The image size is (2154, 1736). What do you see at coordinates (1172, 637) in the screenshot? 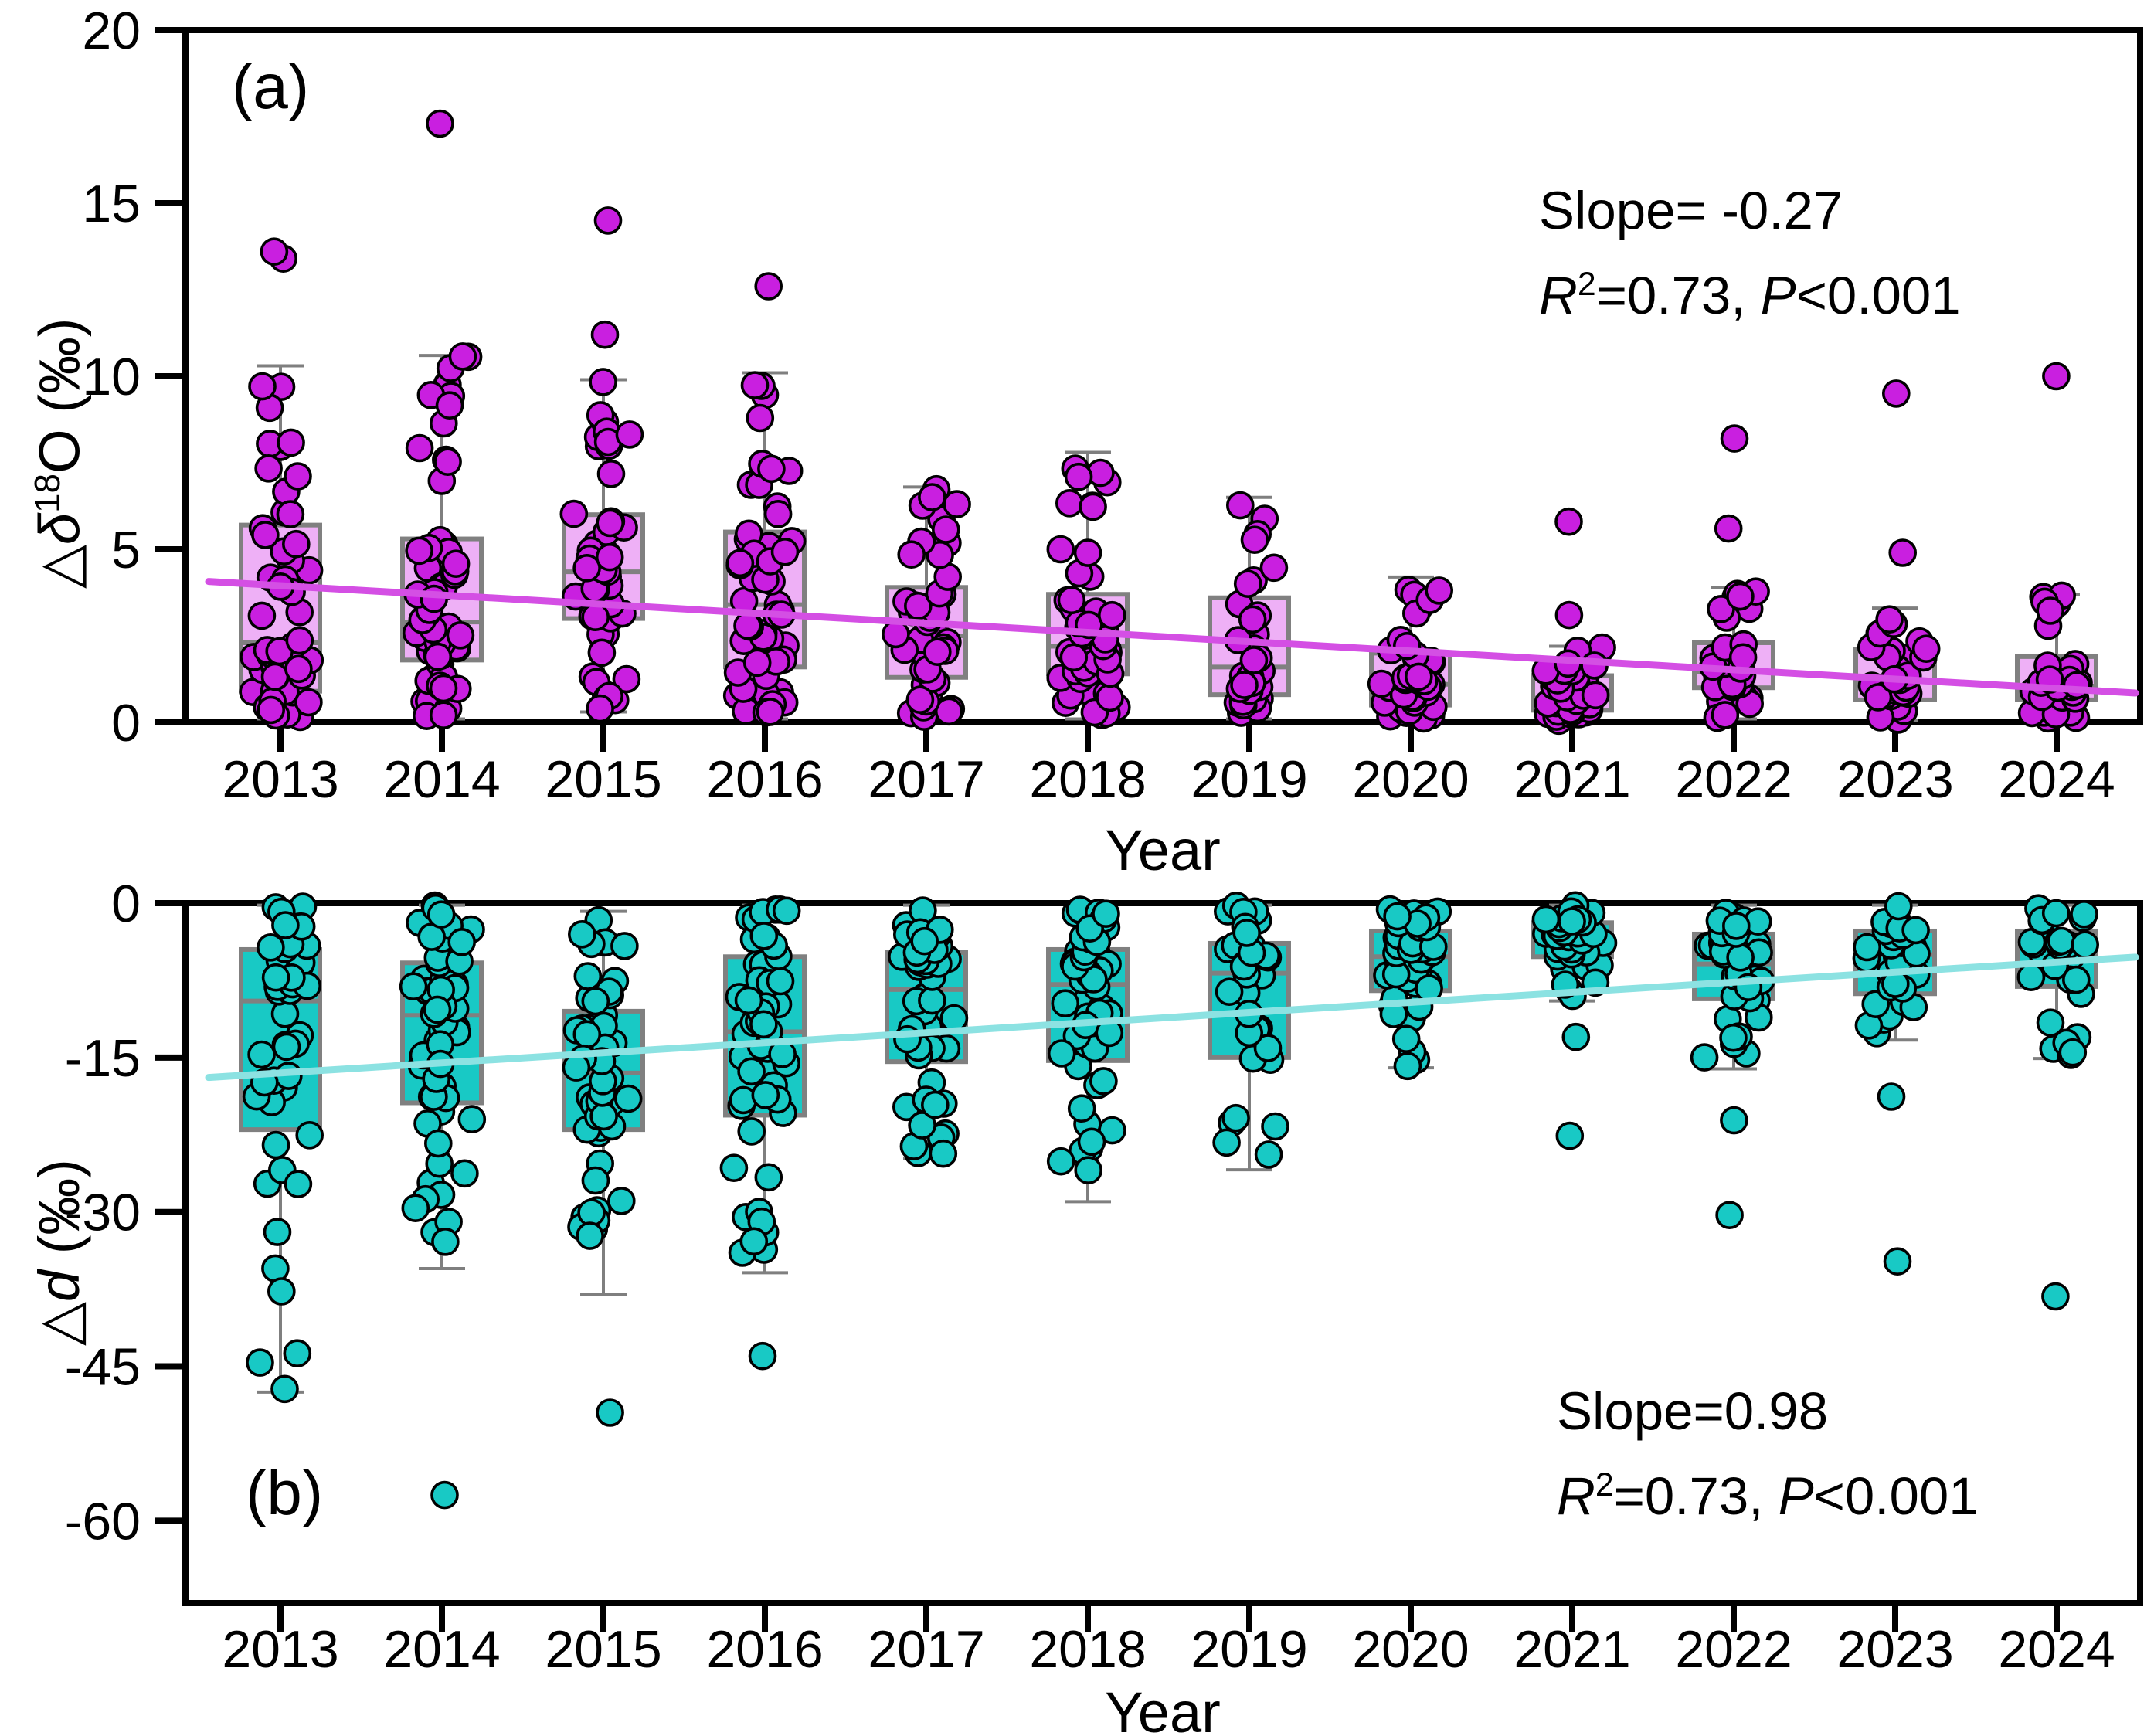
I see `trend-line-a` at bounding box center [1172, 637].